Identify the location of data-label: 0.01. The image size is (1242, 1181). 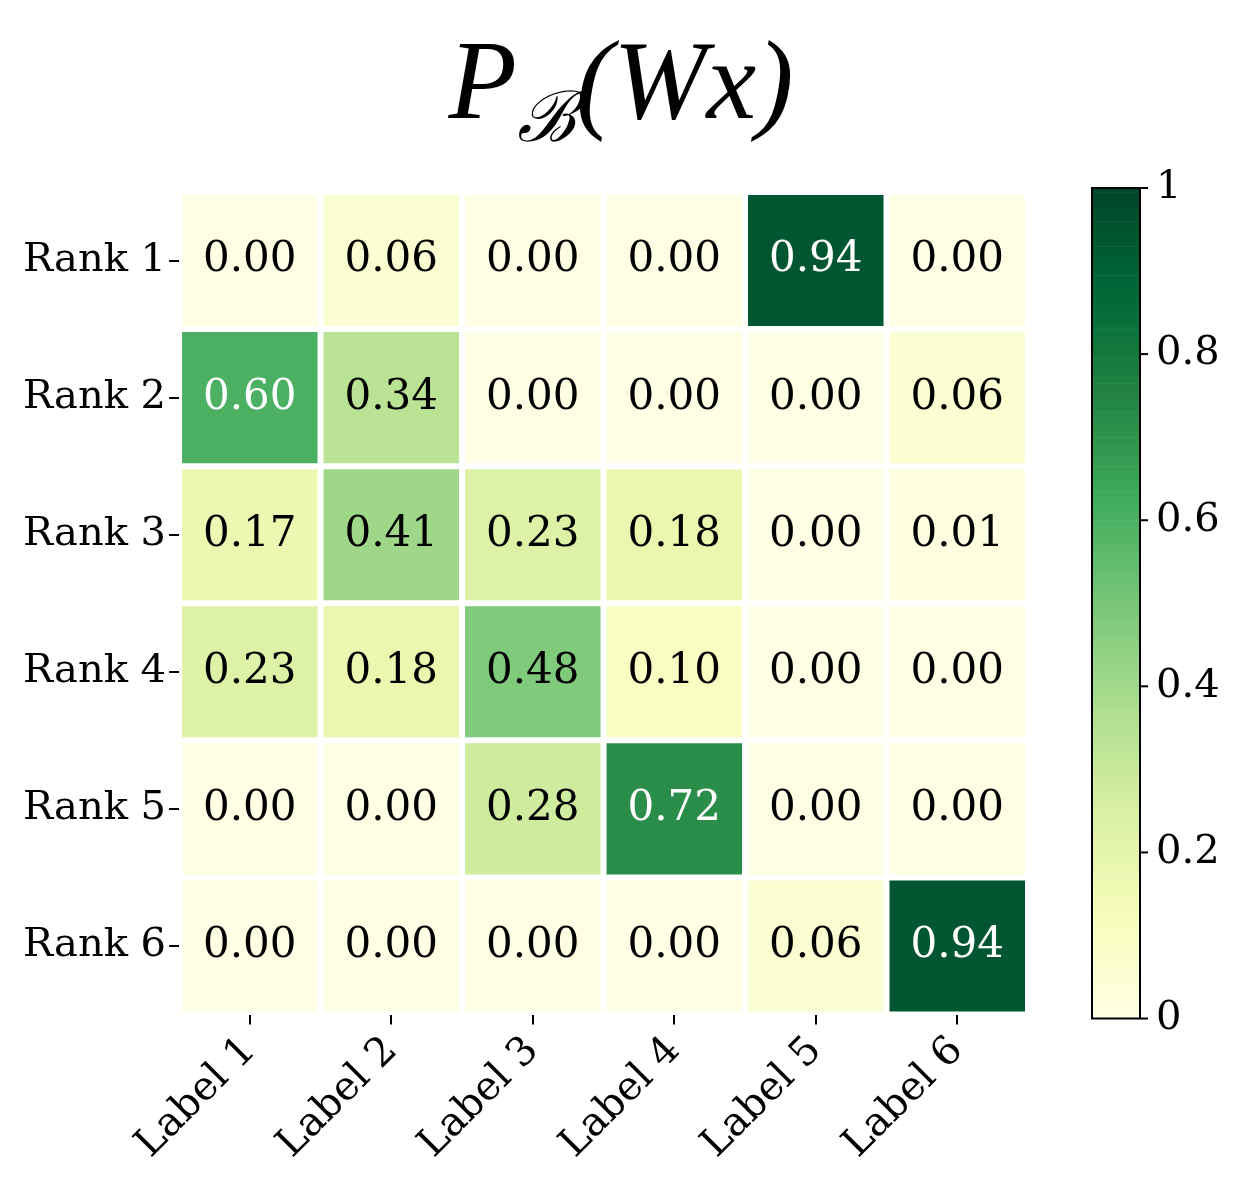
(957, 531).